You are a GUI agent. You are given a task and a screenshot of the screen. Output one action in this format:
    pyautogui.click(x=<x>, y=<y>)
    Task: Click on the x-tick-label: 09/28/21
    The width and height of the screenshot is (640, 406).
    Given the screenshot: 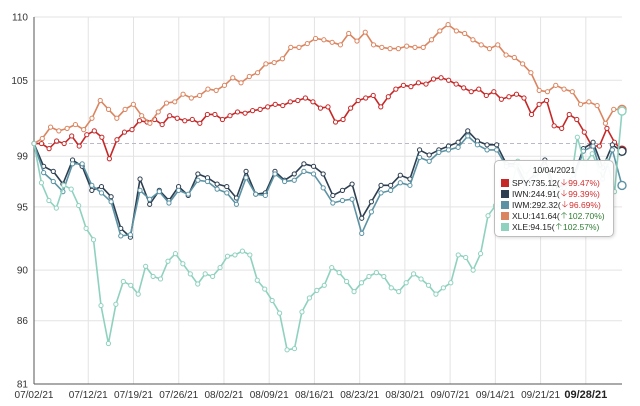 What is the action you would take?
    pyautogui.click(x=585, y=395)
    